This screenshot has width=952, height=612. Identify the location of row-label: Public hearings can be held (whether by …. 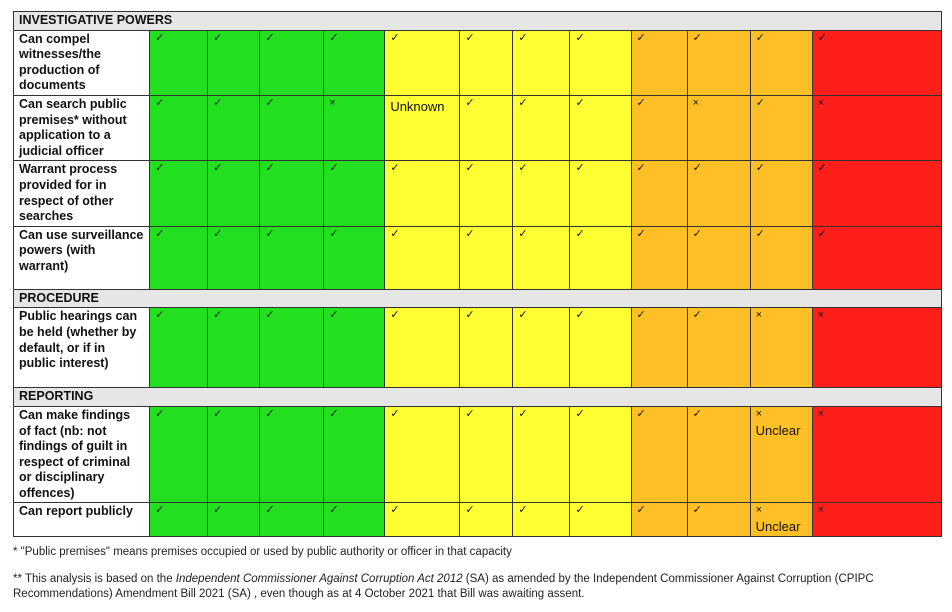
(81, 348).